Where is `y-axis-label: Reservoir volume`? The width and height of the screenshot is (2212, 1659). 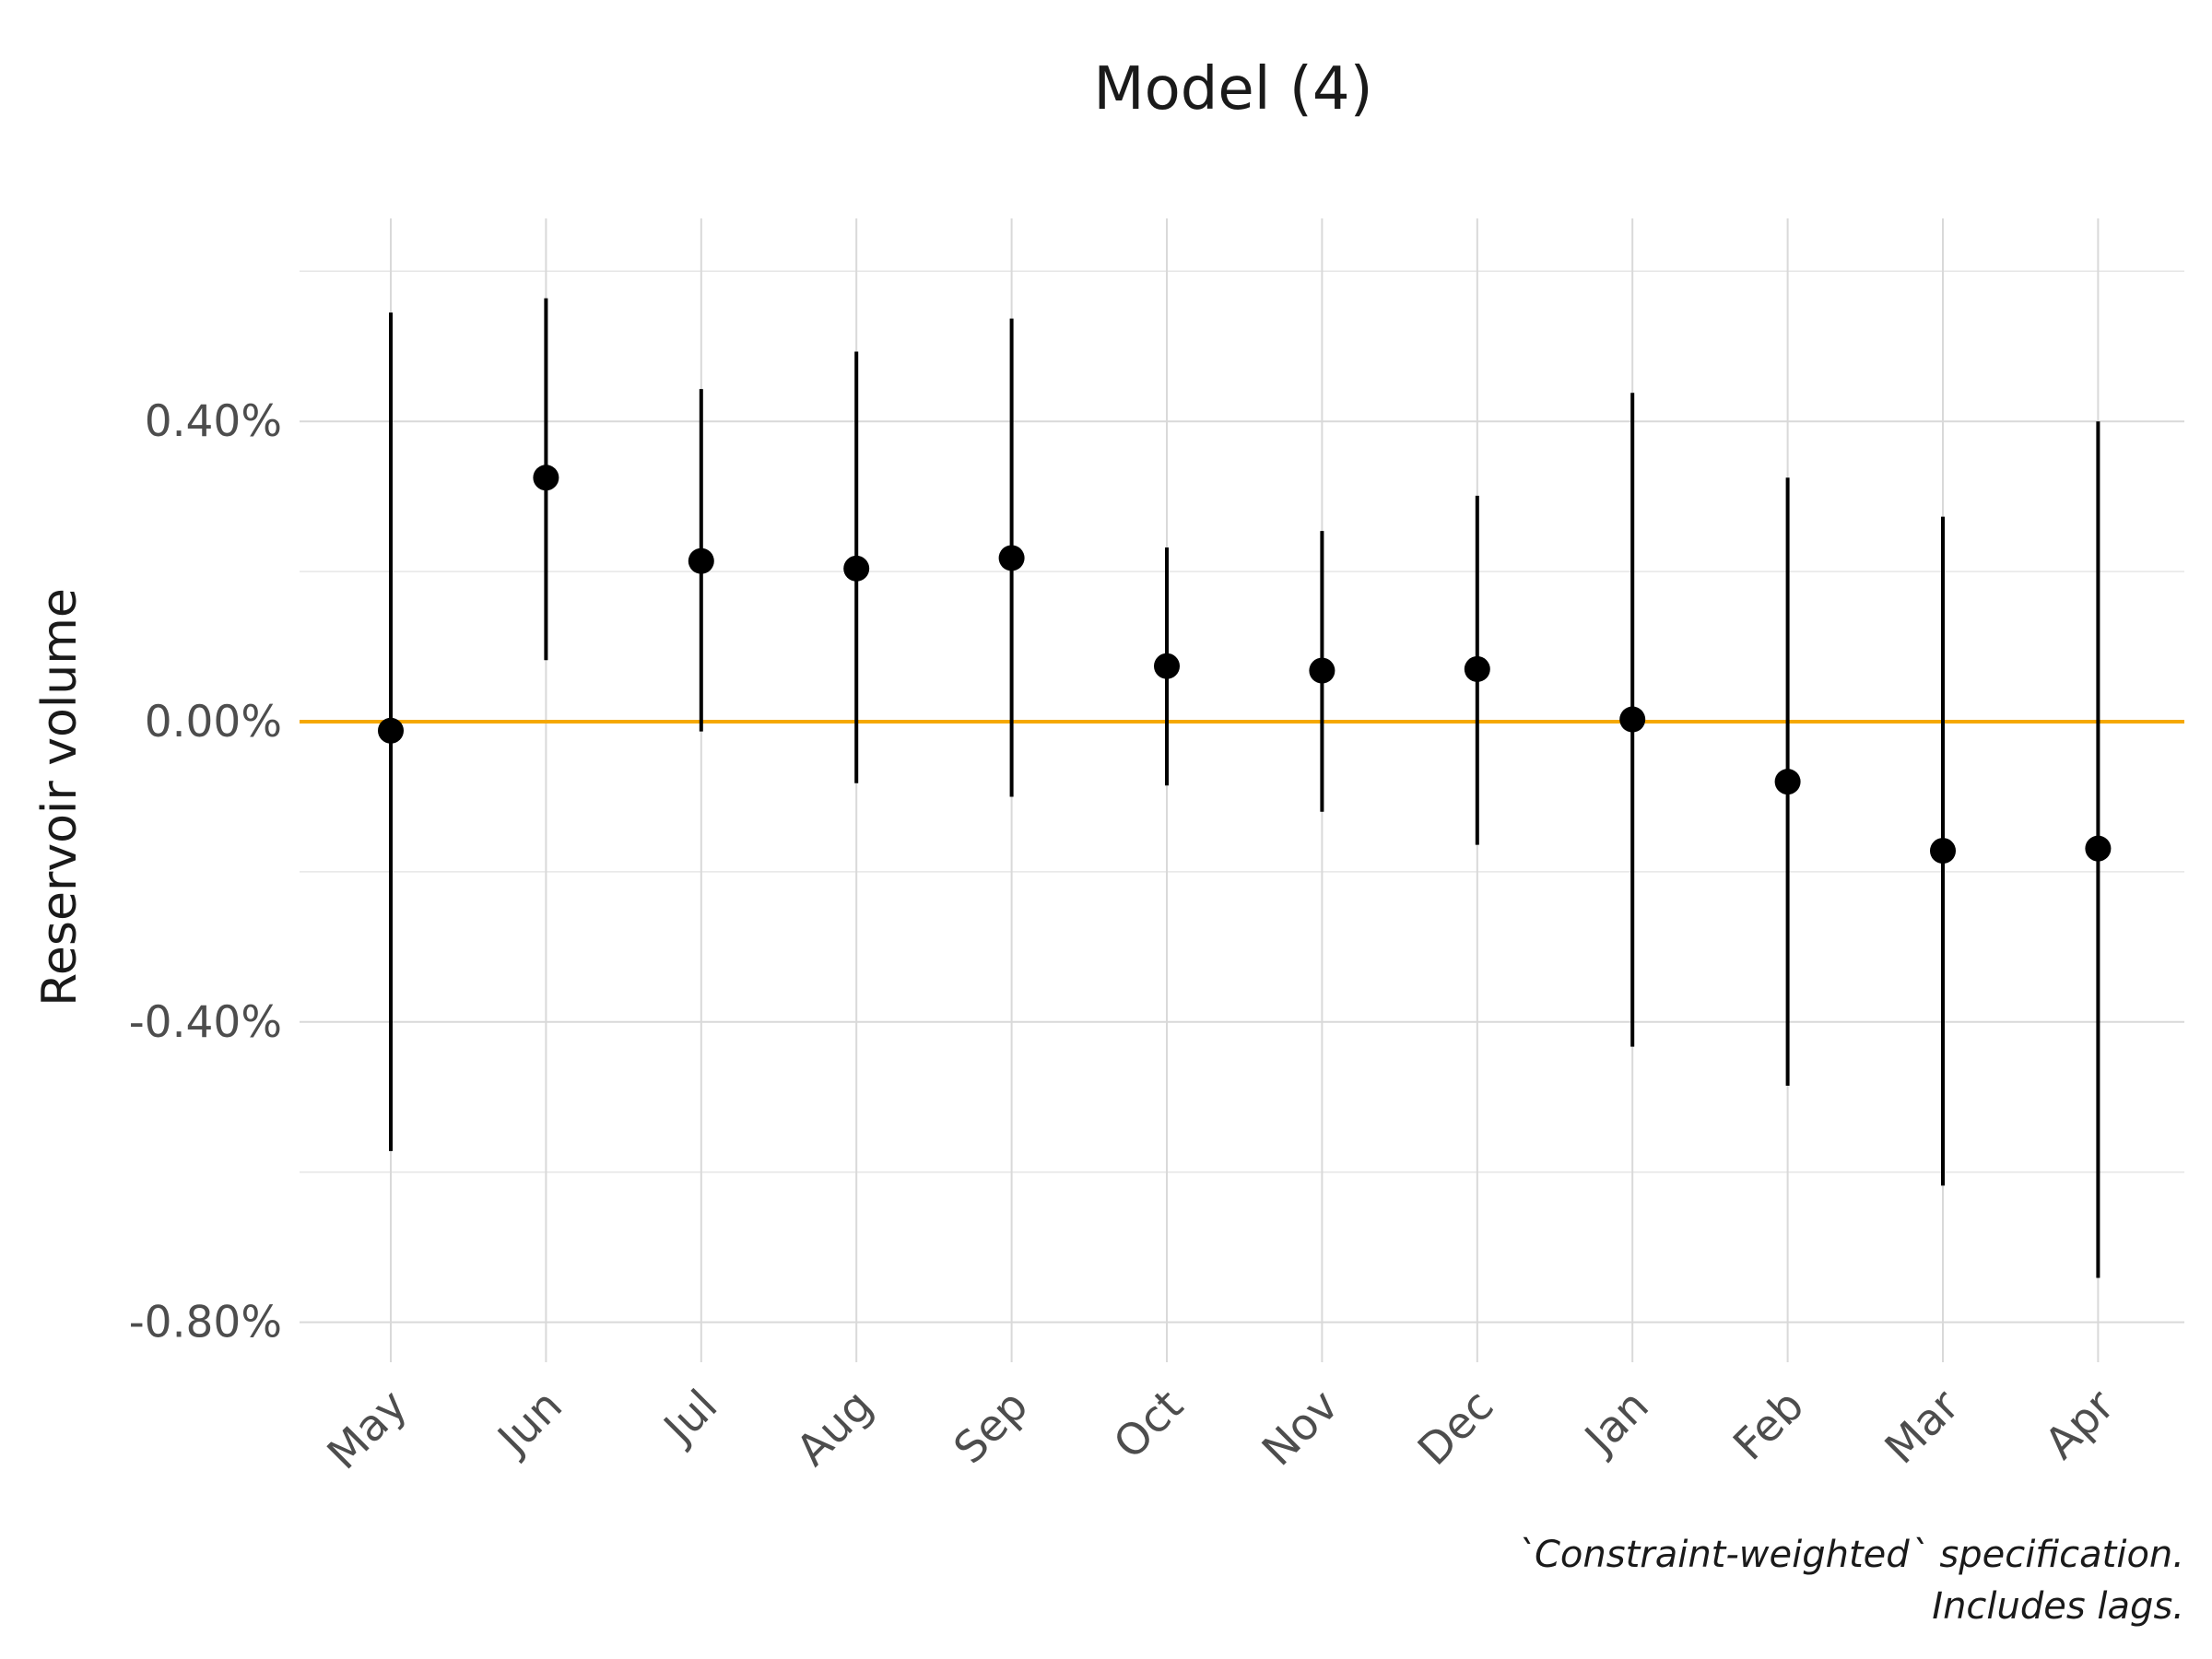 y-axis-label: Reservoir volume is located at coordinates (60, 797).